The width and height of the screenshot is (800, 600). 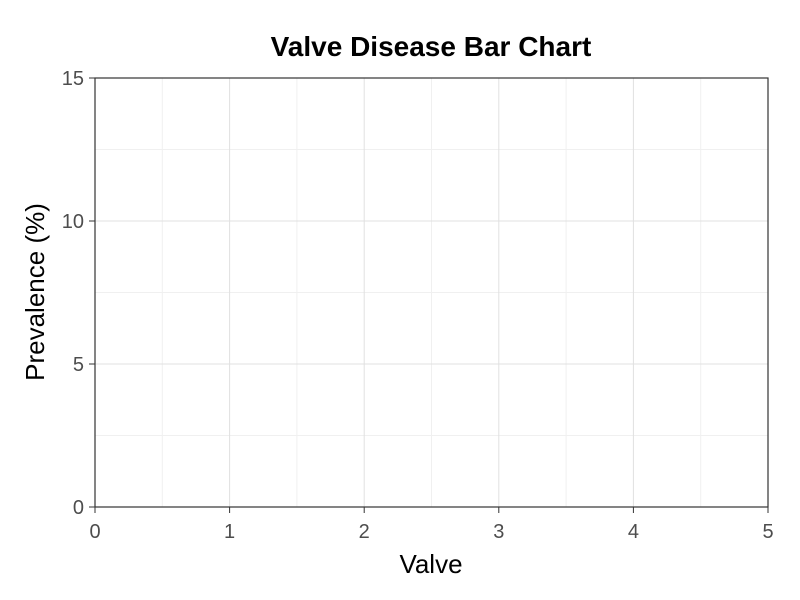 What do you see at coordinates (498, 532) in the screenshot?
I see `x-tick-label: 3` at bounding box center [498, 532].